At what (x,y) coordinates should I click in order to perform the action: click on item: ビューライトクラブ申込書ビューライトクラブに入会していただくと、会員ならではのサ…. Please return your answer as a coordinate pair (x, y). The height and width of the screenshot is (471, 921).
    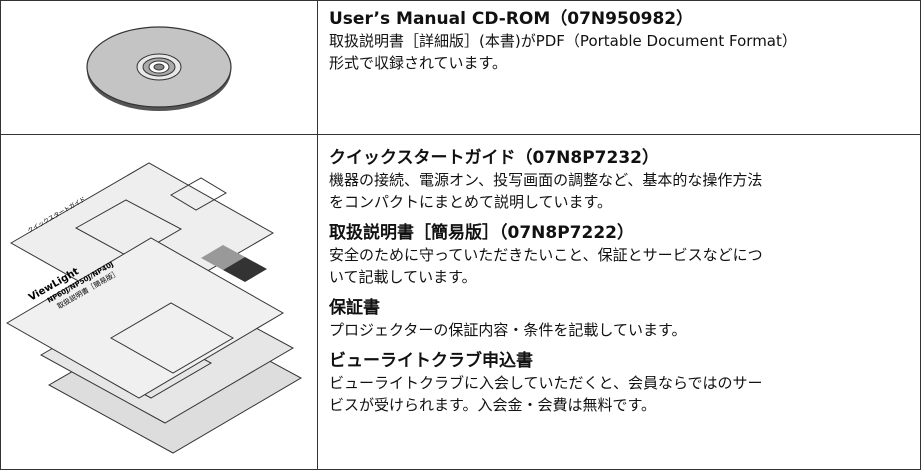
    Looking at the image, I should click on (619, 383).